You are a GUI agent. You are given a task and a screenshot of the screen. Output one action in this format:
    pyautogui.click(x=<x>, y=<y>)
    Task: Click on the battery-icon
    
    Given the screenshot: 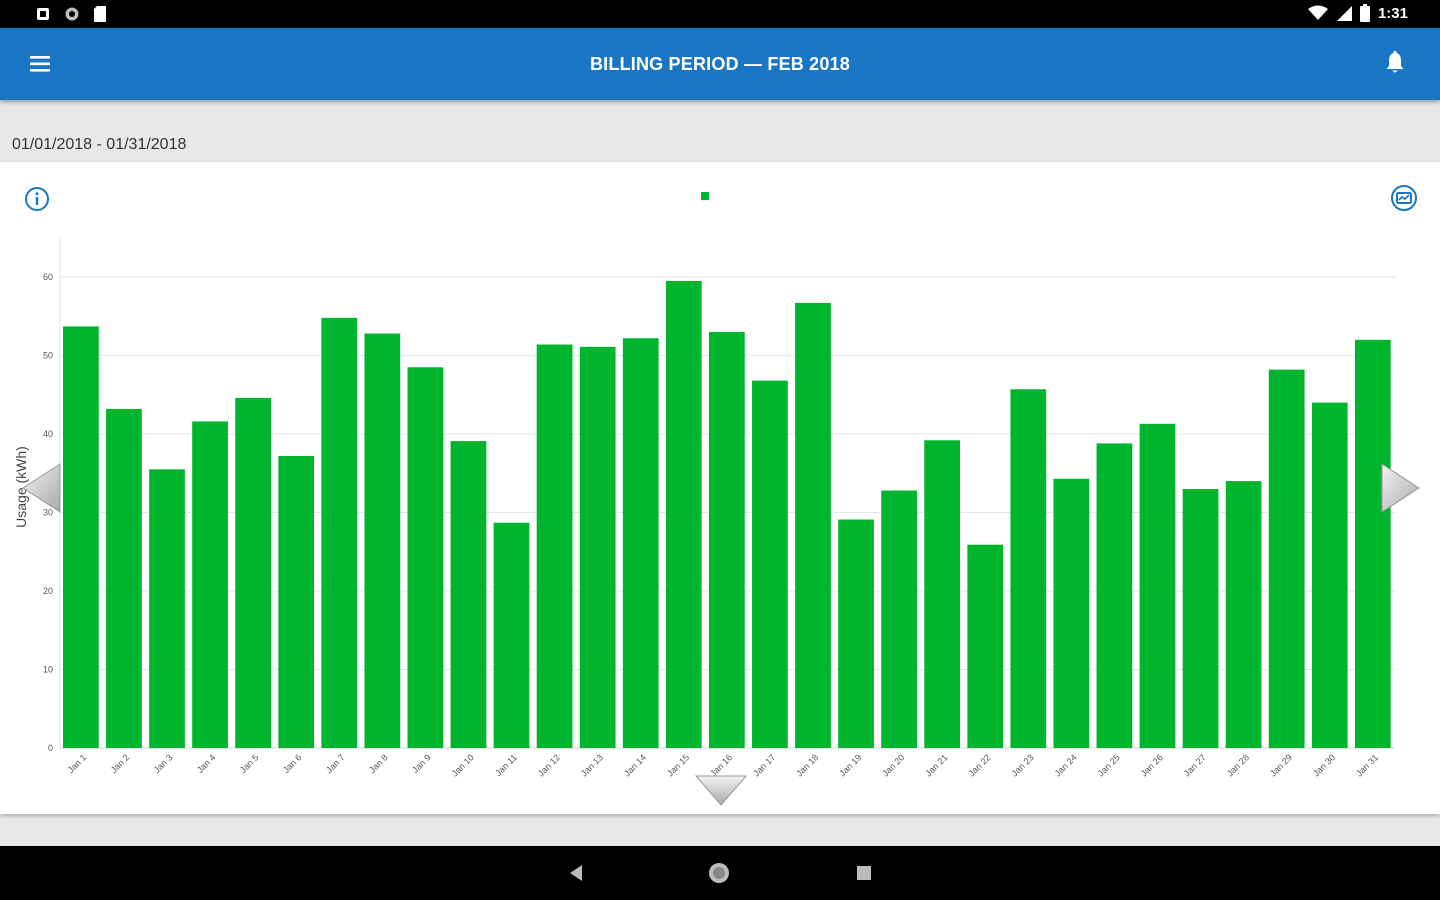 What is the action you would take?
    pyautogui.click(x=1364, y=13)
    